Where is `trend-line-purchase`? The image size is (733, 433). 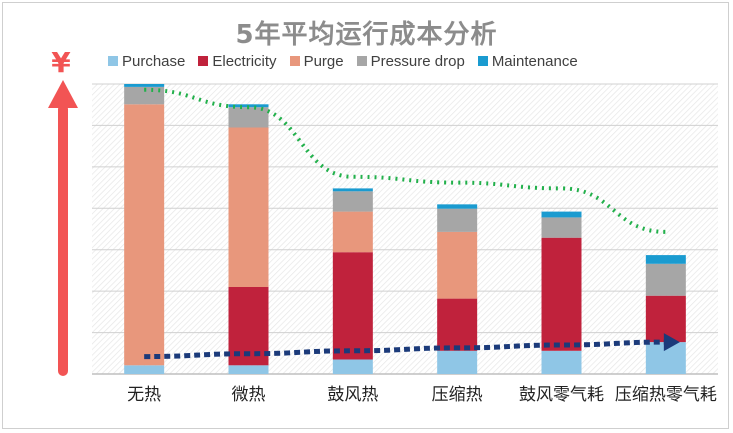 trend-line-purchase is located at coordinates (405, 349).